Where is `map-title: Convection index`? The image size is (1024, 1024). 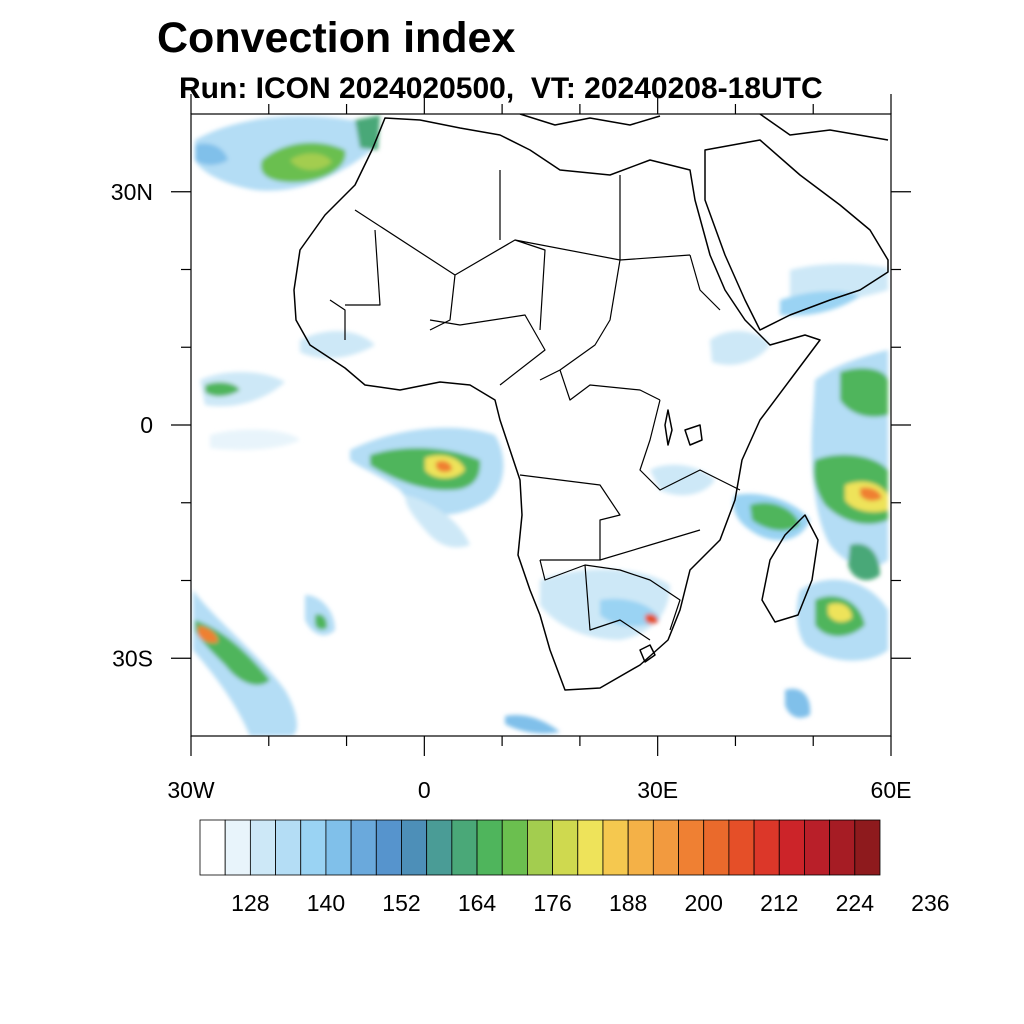
map-title: Convection index is located at coordinates (336, 38).